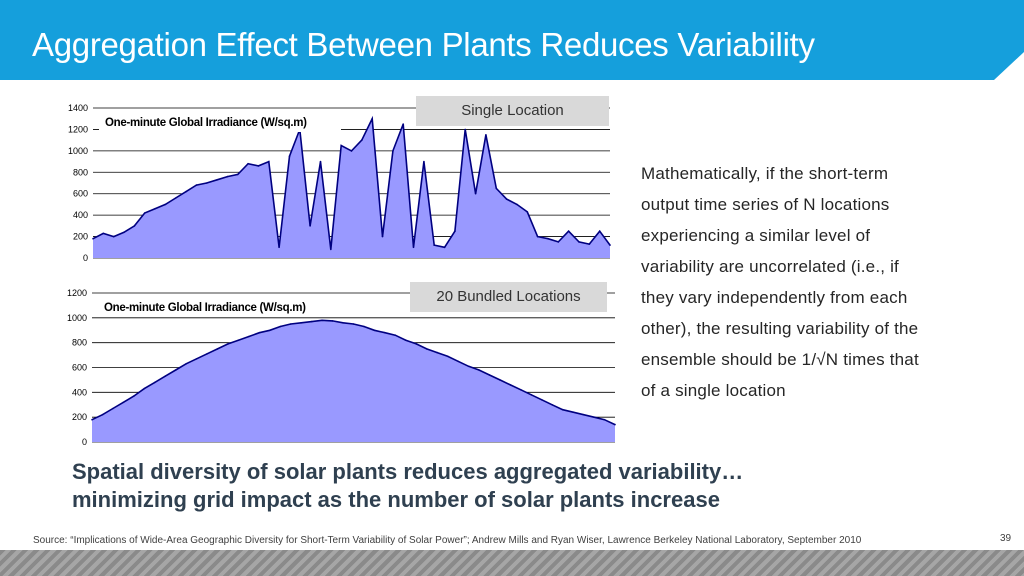  I want to click on y-tick-label: 800, so click(80, 172).